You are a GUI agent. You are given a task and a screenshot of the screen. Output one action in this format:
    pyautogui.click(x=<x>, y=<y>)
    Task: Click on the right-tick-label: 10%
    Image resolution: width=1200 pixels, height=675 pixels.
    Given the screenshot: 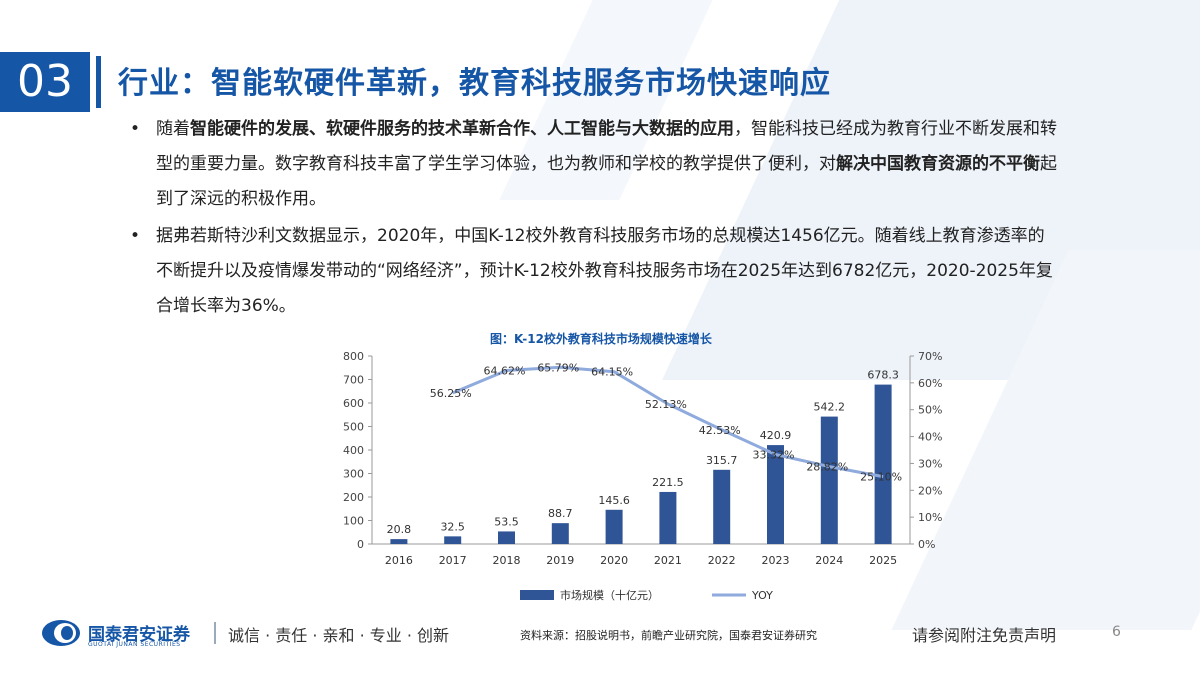 What is the action you would take?
    pyautogui.click(x=930, y=517)
    